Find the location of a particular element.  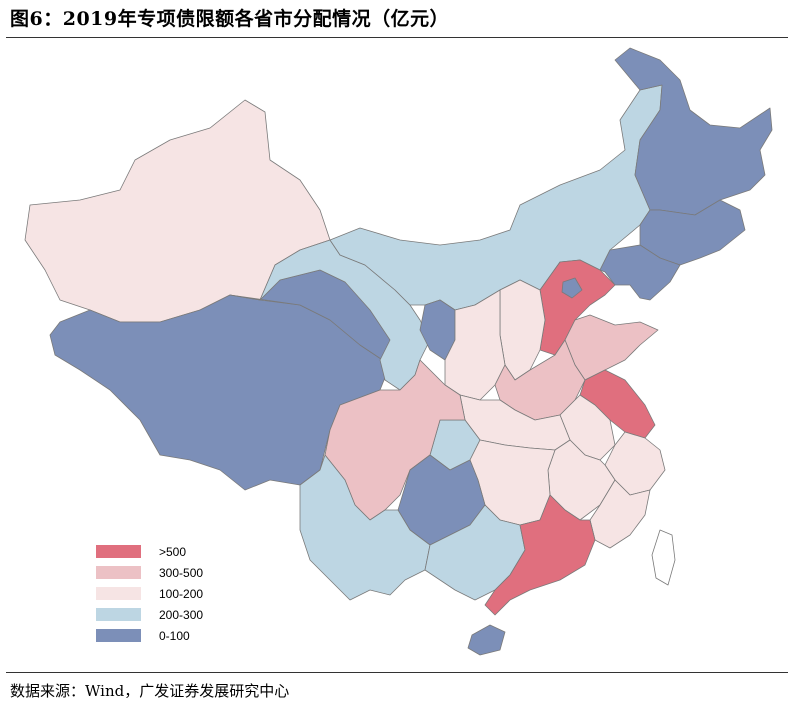

legend-label: 300-500 is located at coordinates (181, 572).